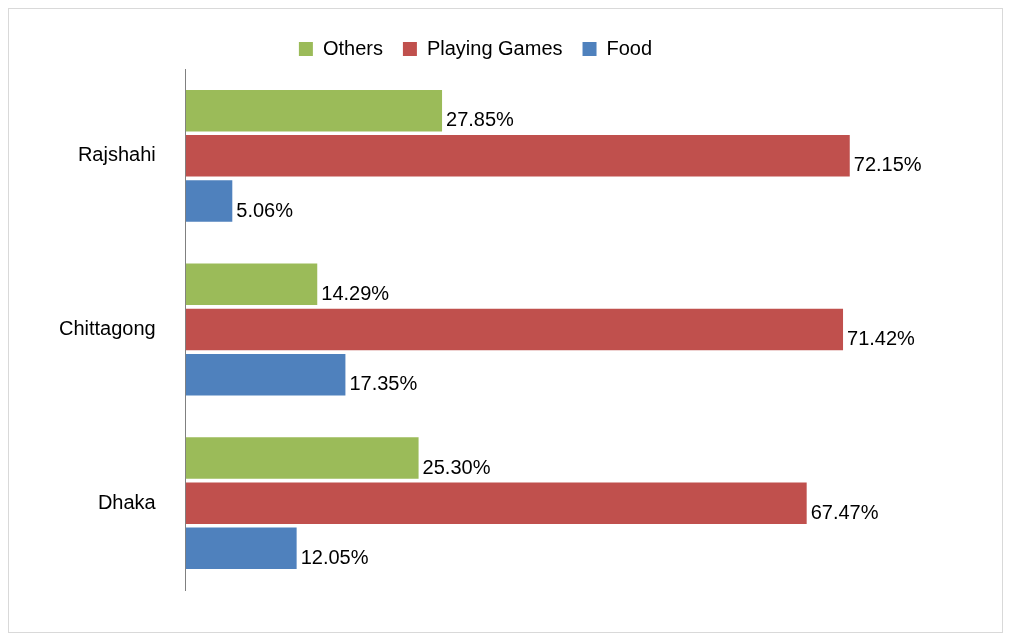 The width and height of the screenshot is (1011, 641). What do you see at coordinates (456, 466) in the screenshot?
I see `data-label: 25.30%` at bounding box center [456, 466].